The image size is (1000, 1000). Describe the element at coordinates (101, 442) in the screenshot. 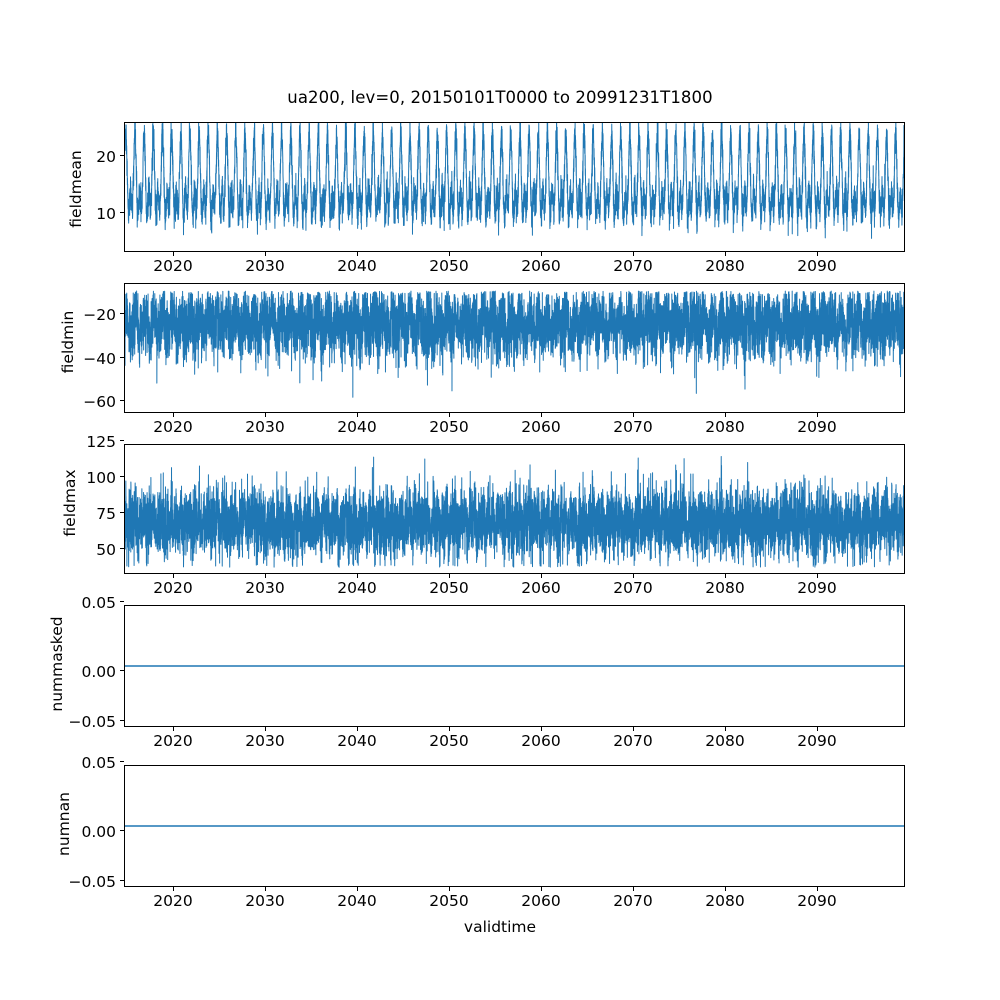

I see `y-tick-label-fieldmax-125: 125` at that location.